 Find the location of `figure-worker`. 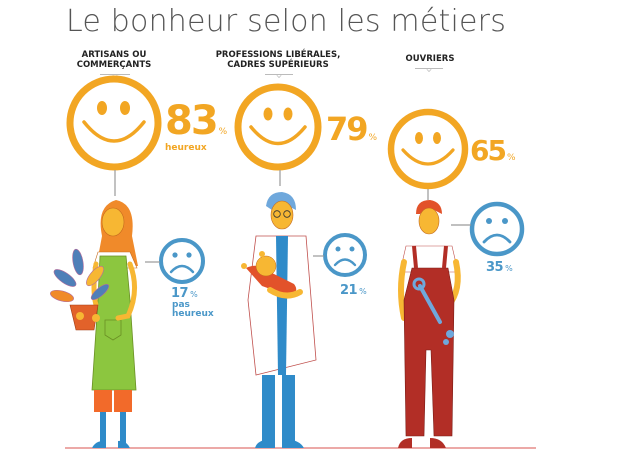

figure-worker is located at coordinates (429, 324).